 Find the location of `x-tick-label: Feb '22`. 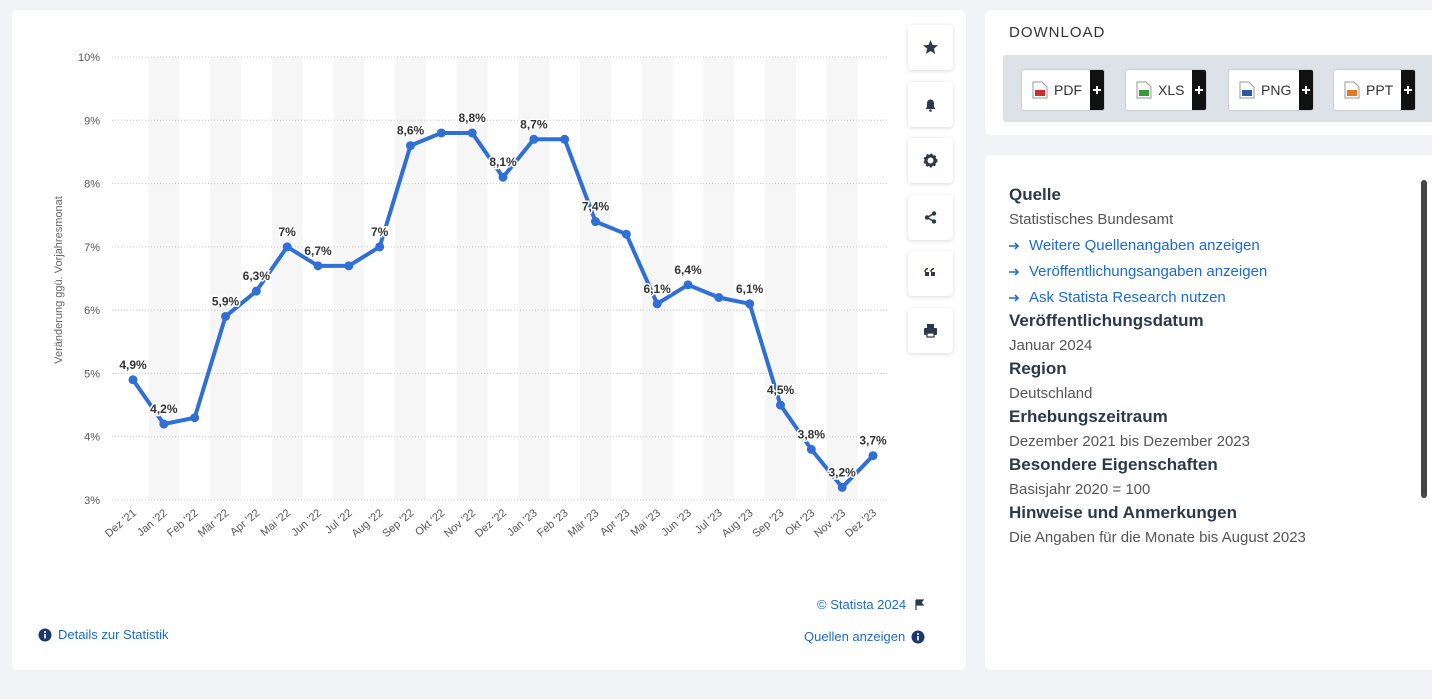

x-tick-label: Feb '22 is located at coordinates (183, 523).